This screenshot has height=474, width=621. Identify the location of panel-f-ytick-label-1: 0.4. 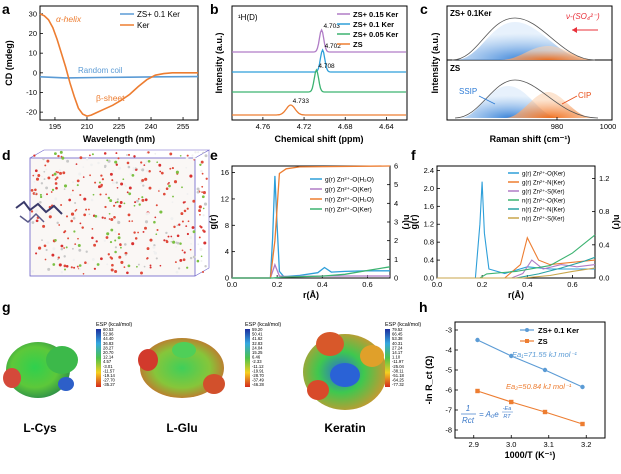
(429, 260).